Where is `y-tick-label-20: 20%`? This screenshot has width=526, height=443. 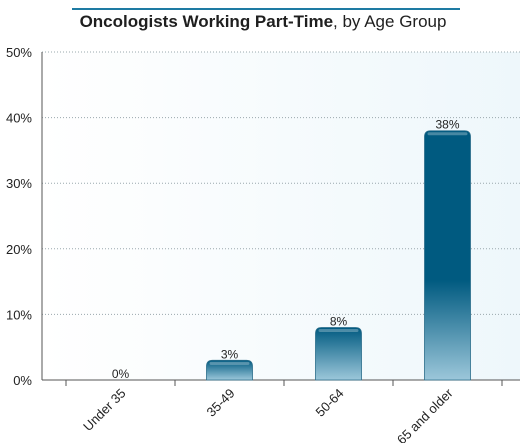 y-tick-label-20: 20% is located at coordinates (19, 249).